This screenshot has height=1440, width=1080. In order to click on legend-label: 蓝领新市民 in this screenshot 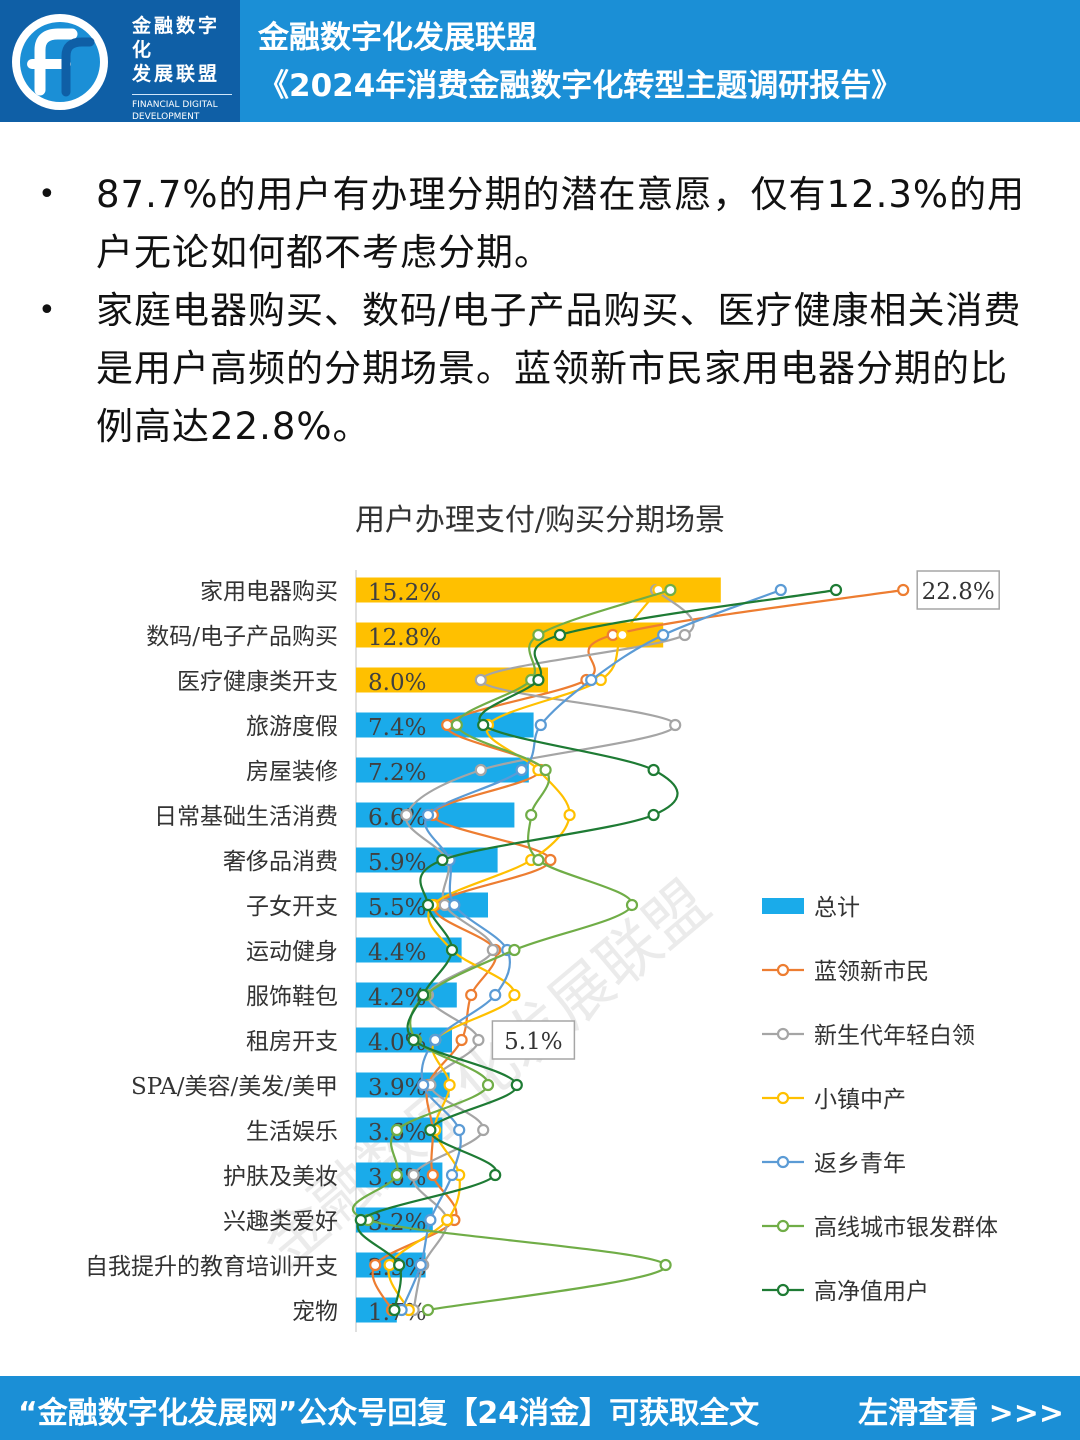, I will do `click(871, 972)`.